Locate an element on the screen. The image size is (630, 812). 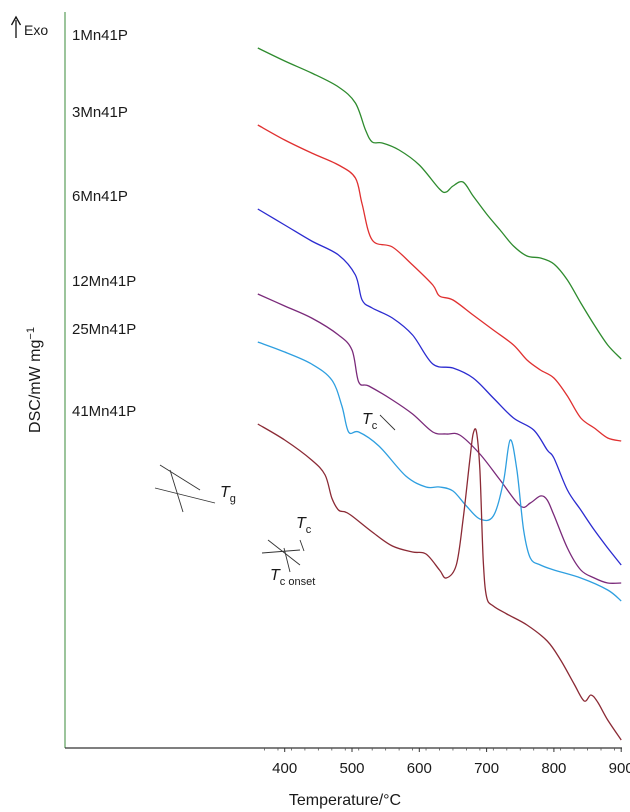
tc-label-subscript: c is located at coordinates (309, 530).